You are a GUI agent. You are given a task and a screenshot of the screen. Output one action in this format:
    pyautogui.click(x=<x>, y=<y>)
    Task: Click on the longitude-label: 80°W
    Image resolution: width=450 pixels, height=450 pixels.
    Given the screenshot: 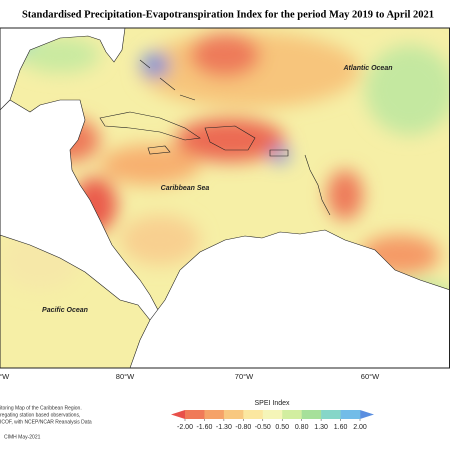 What is the action you would take?
    pyautogui.click(x=125, y=376)
    